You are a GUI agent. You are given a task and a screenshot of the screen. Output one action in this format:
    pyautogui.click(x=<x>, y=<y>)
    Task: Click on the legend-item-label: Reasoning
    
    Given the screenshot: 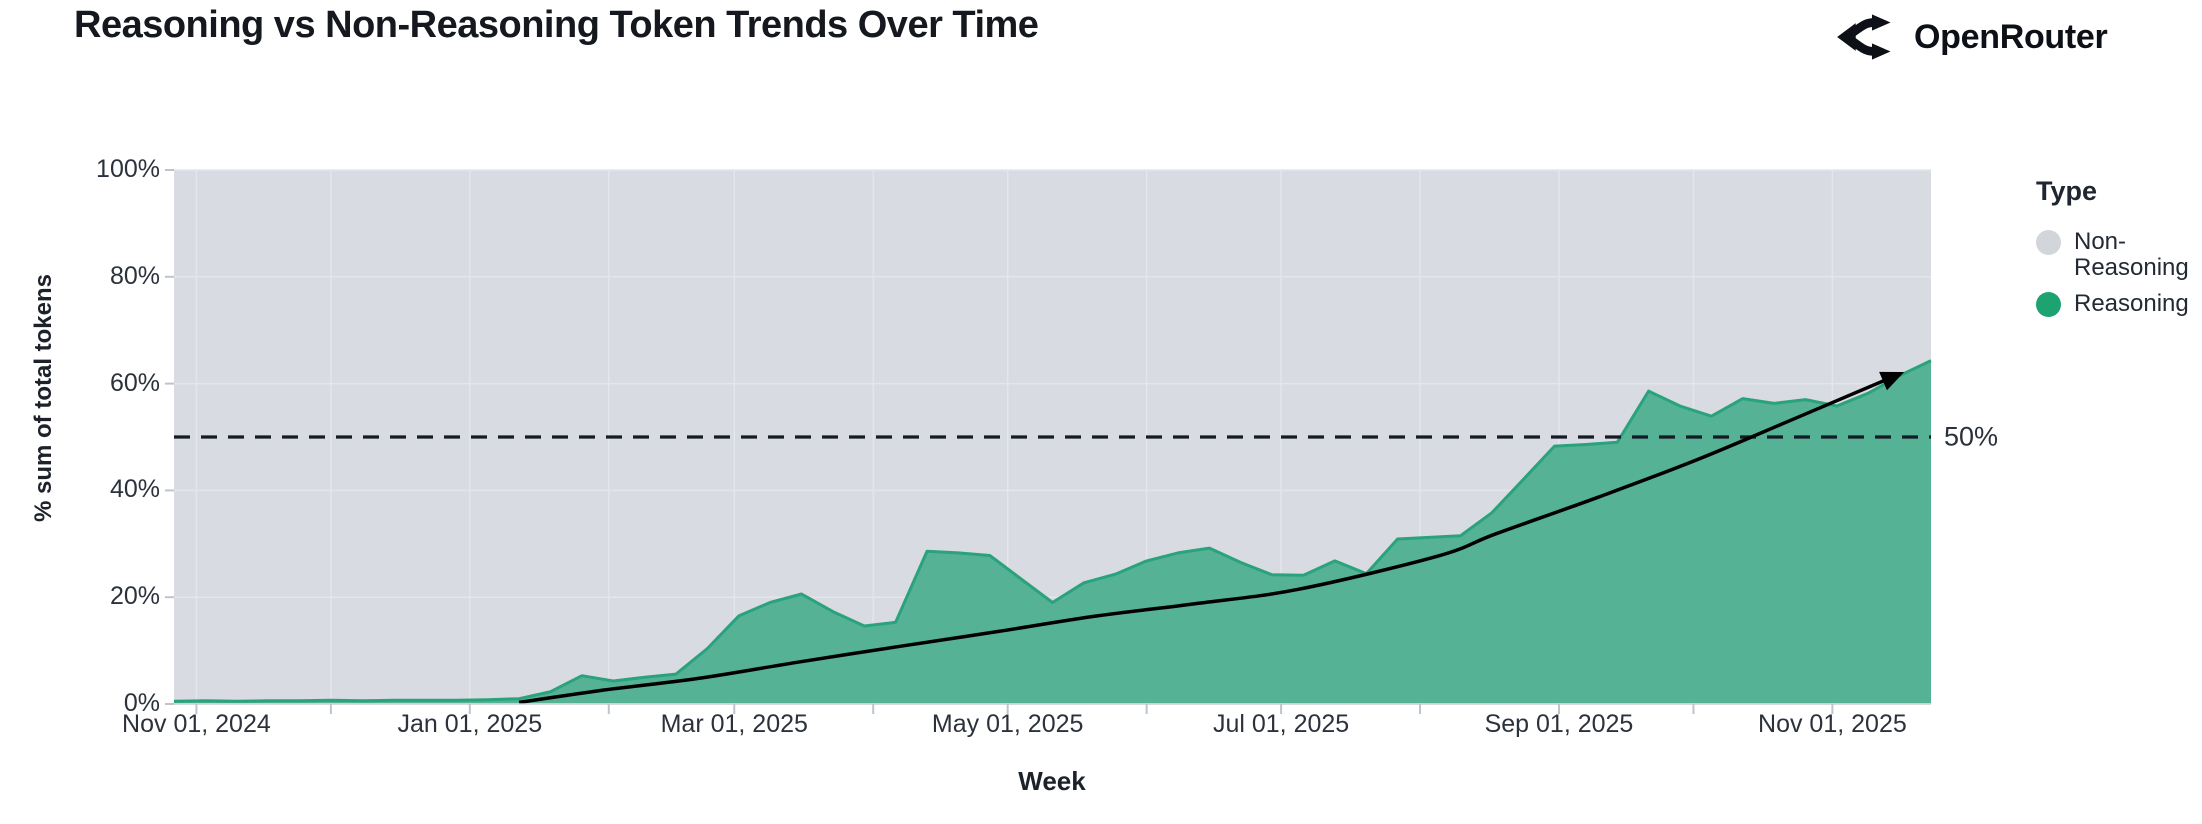 What is the action you would take?
    pyautogui.click(x=2131, y=303)
    